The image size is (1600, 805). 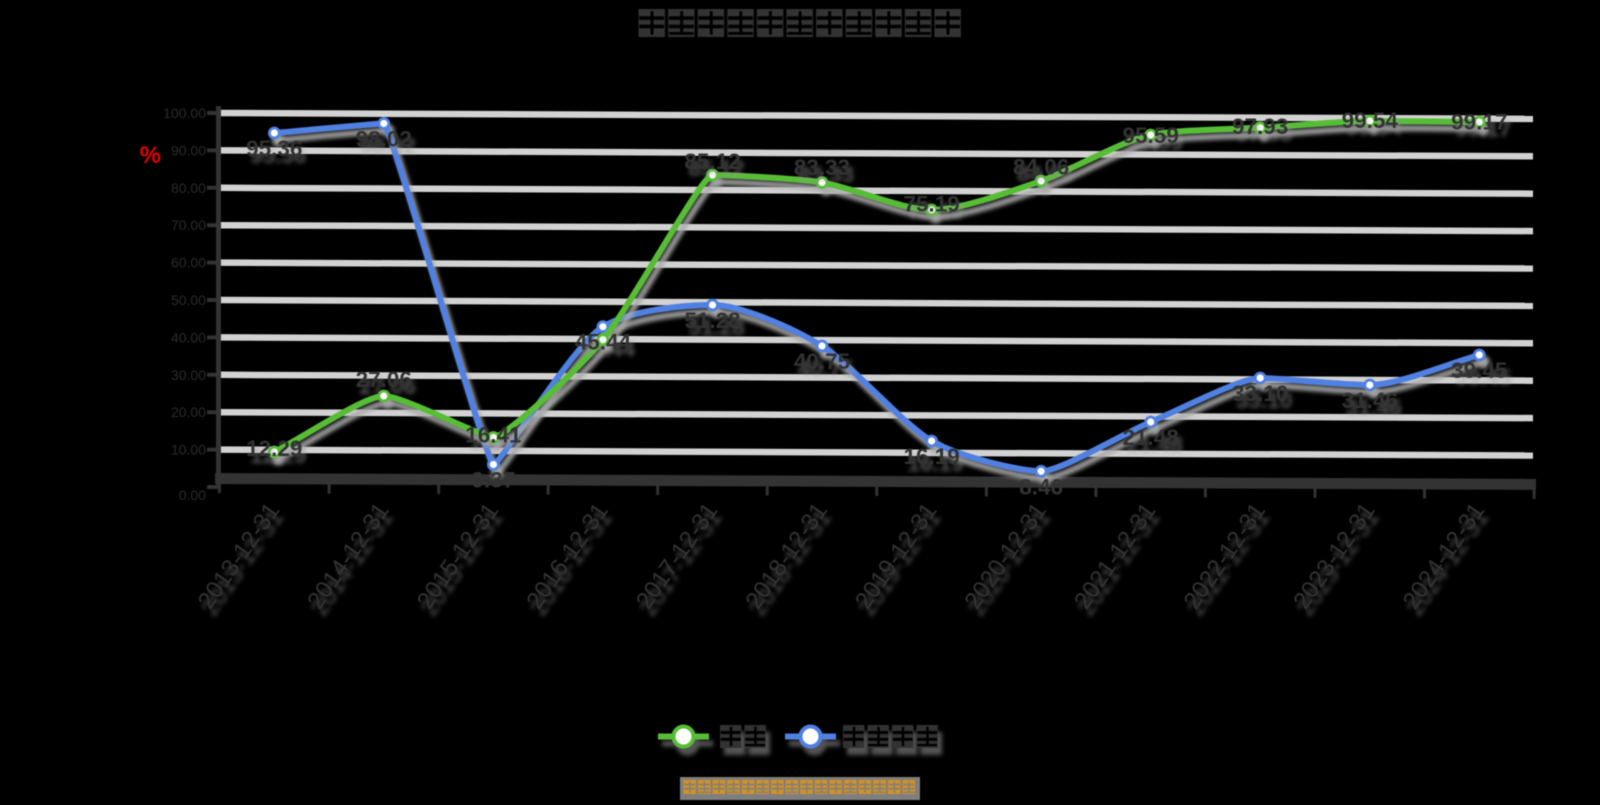 What do you see at coordinates (822, 167) in the screenshot?
I see `svg-text: 83.33` at bounding box center [822, 167].